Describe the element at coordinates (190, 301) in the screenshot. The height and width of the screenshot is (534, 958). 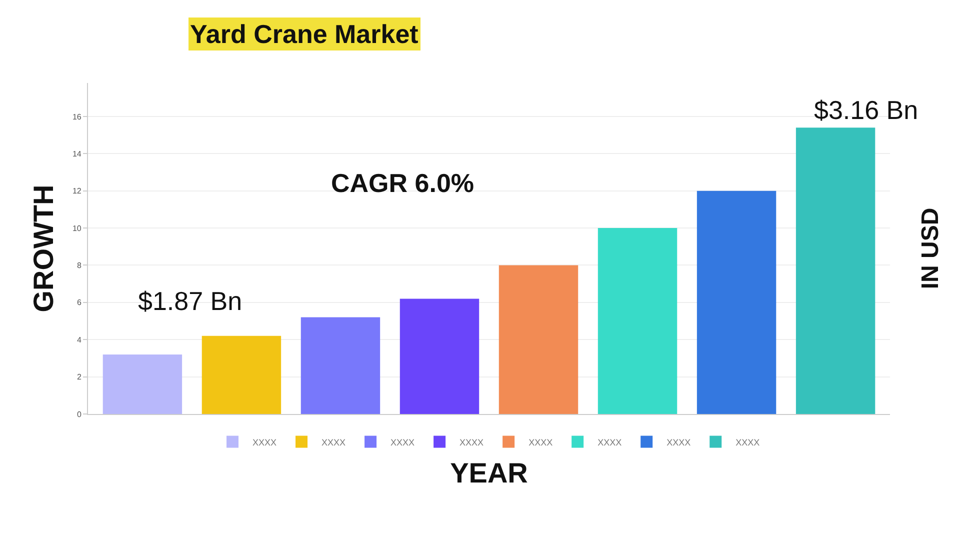
I see `annotation: $1.87 Bn` at that location.